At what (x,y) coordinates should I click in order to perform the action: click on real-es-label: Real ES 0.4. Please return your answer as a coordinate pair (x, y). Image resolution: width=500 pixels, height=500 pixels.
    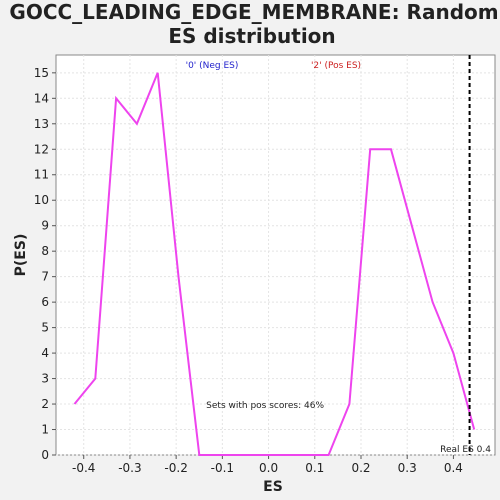
    Looking at the image, I should click on (465, 450).